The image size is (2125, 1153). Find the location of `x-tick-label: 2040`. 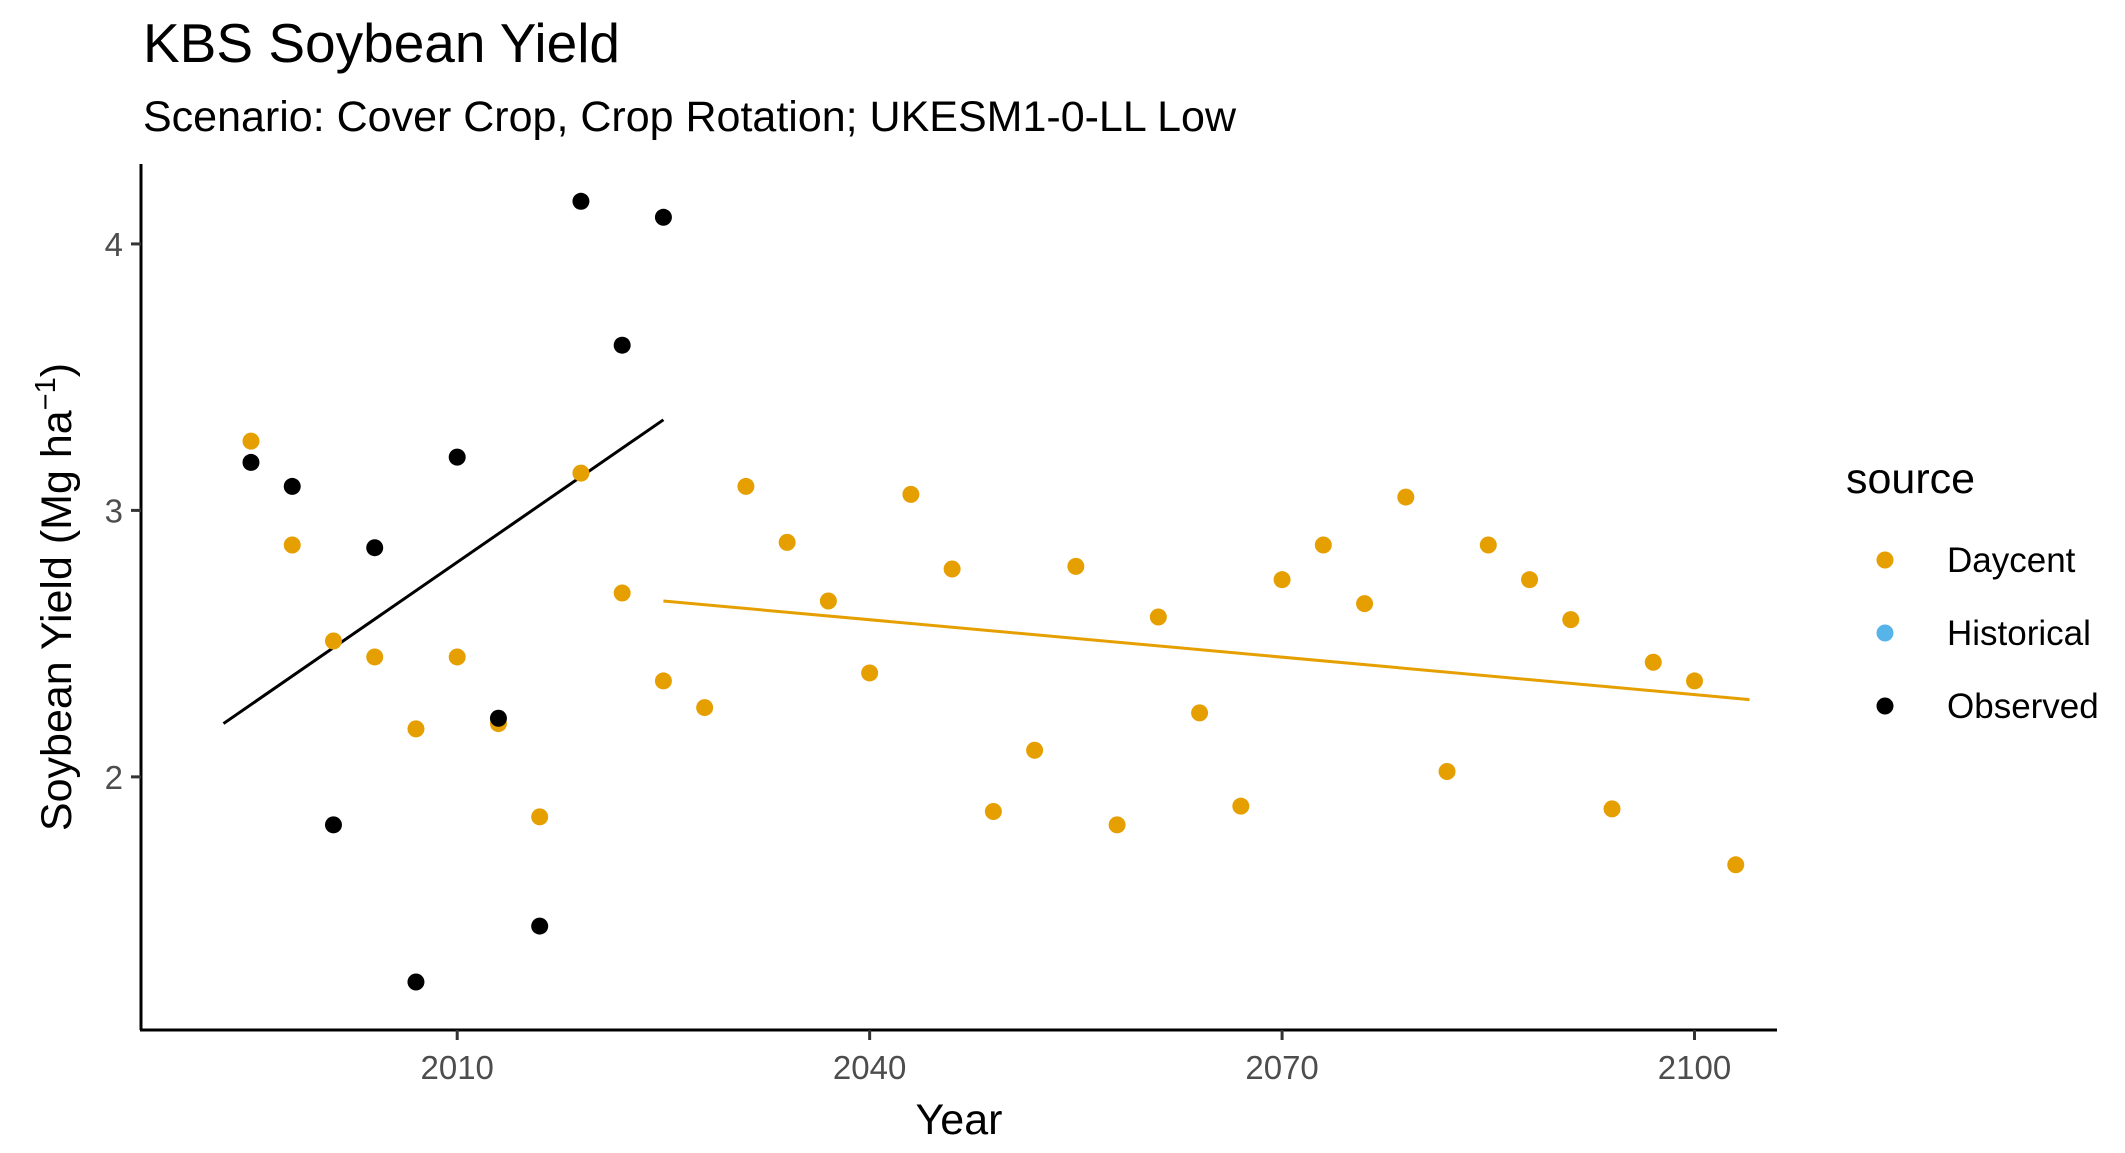

x-tick-label: 2040 is located at coordinates (869, 1067).